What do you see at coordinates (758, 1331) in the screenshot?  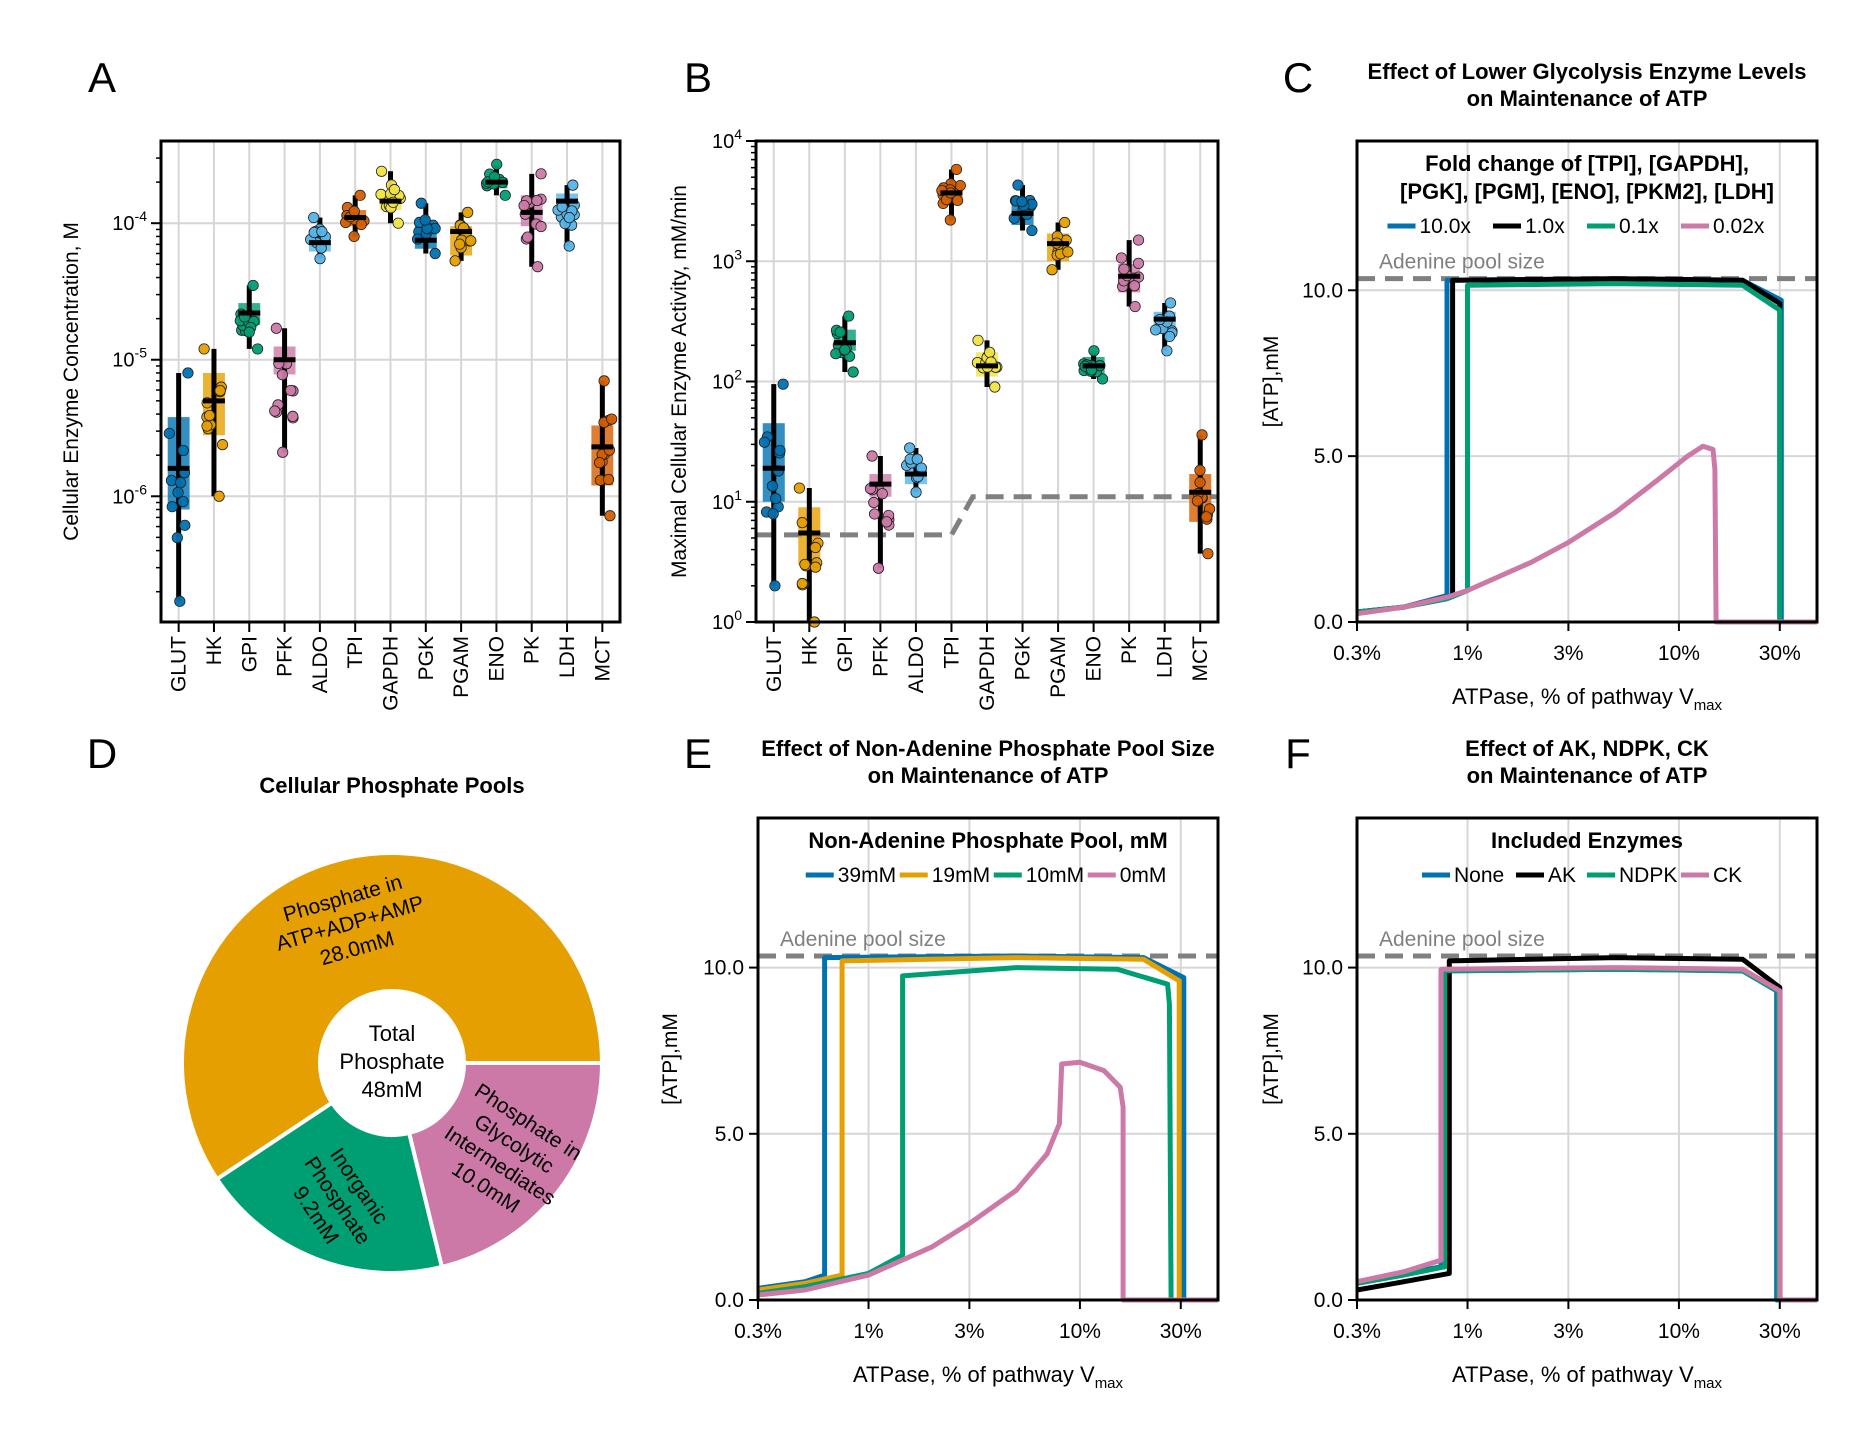 I see `x-tick-label: 0.3%` at bounding box center [758, 1331].